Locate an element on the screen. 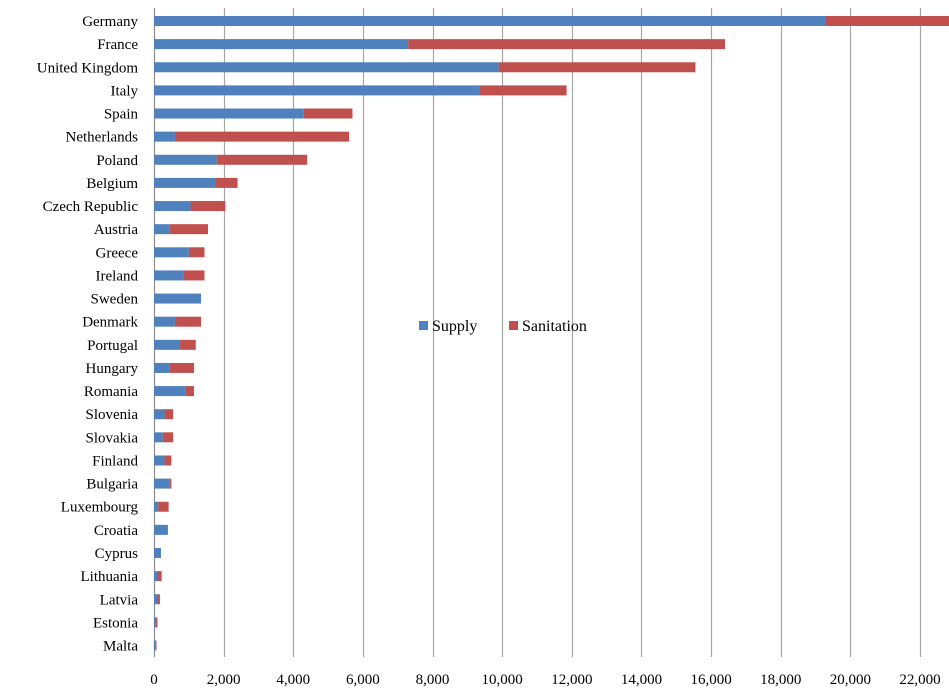 The image size is (949, 688). x-tick-label: 12,000 is located at coordinates (571, 680).